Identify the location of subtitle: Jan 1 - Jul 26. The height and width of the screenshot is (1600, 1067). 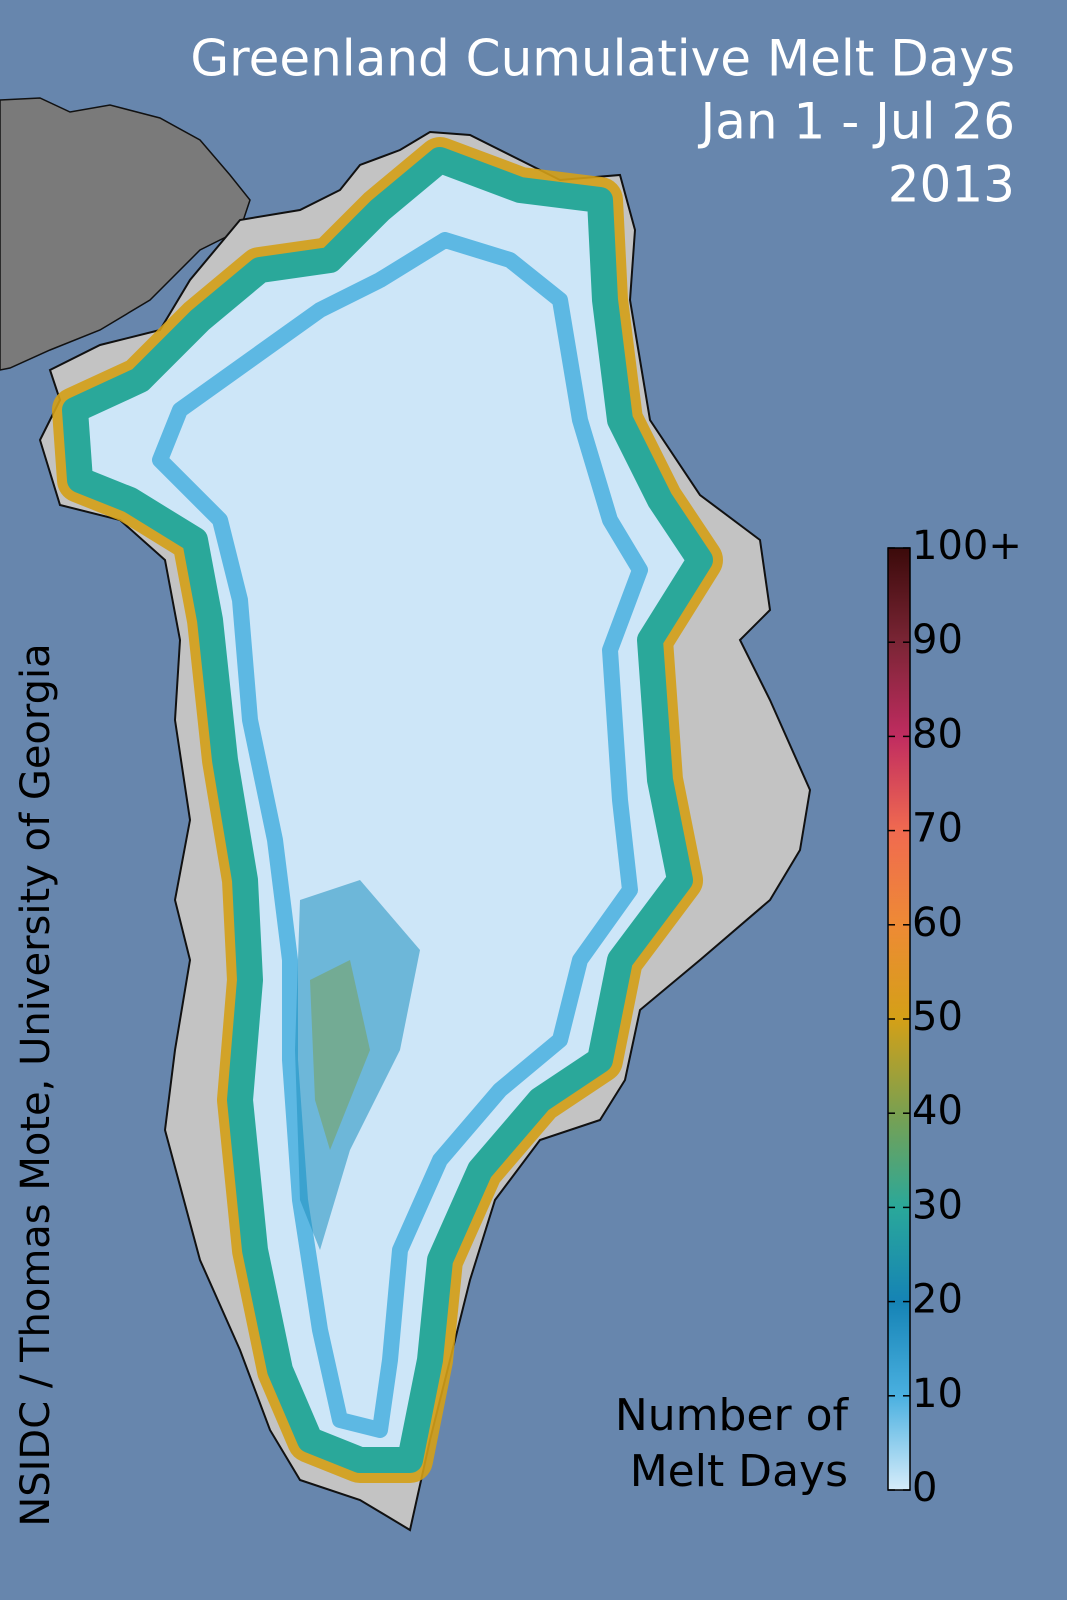
(856, 122).